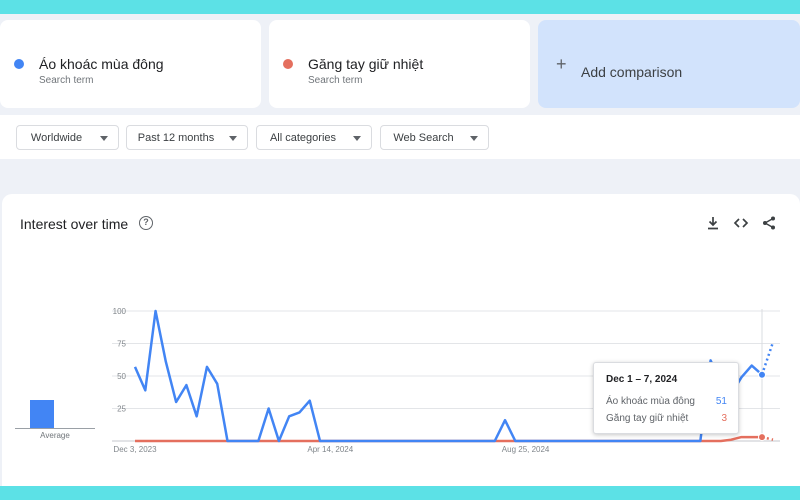 This screenshot has width=800, height=500. Describe the element at coordinates (176, 138) in the screenshot. I see `time-range-filter-label: Past 12 months` at that location.